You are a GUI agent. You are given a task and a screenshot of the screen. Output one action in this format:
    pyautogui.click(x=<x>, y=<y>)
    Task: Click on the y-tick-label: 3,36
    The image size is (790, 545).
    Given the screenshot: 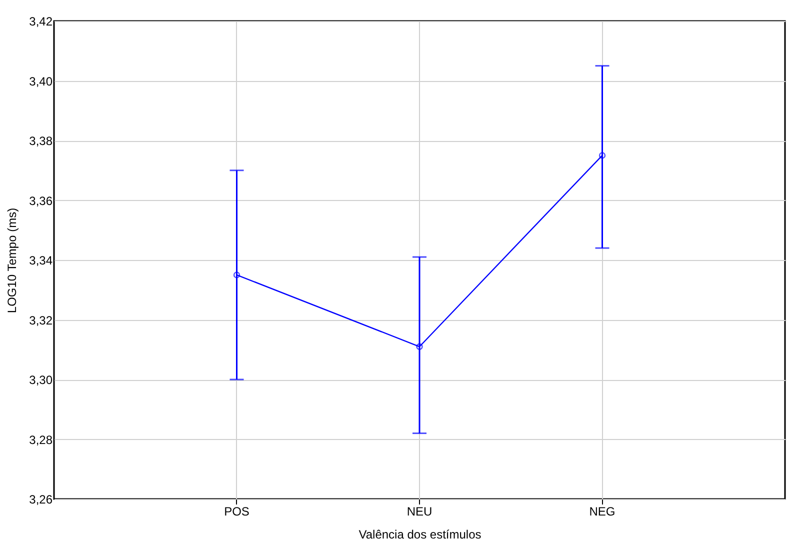 What is the action you would take?
    pyautogui.click(x=41, y=201)
    